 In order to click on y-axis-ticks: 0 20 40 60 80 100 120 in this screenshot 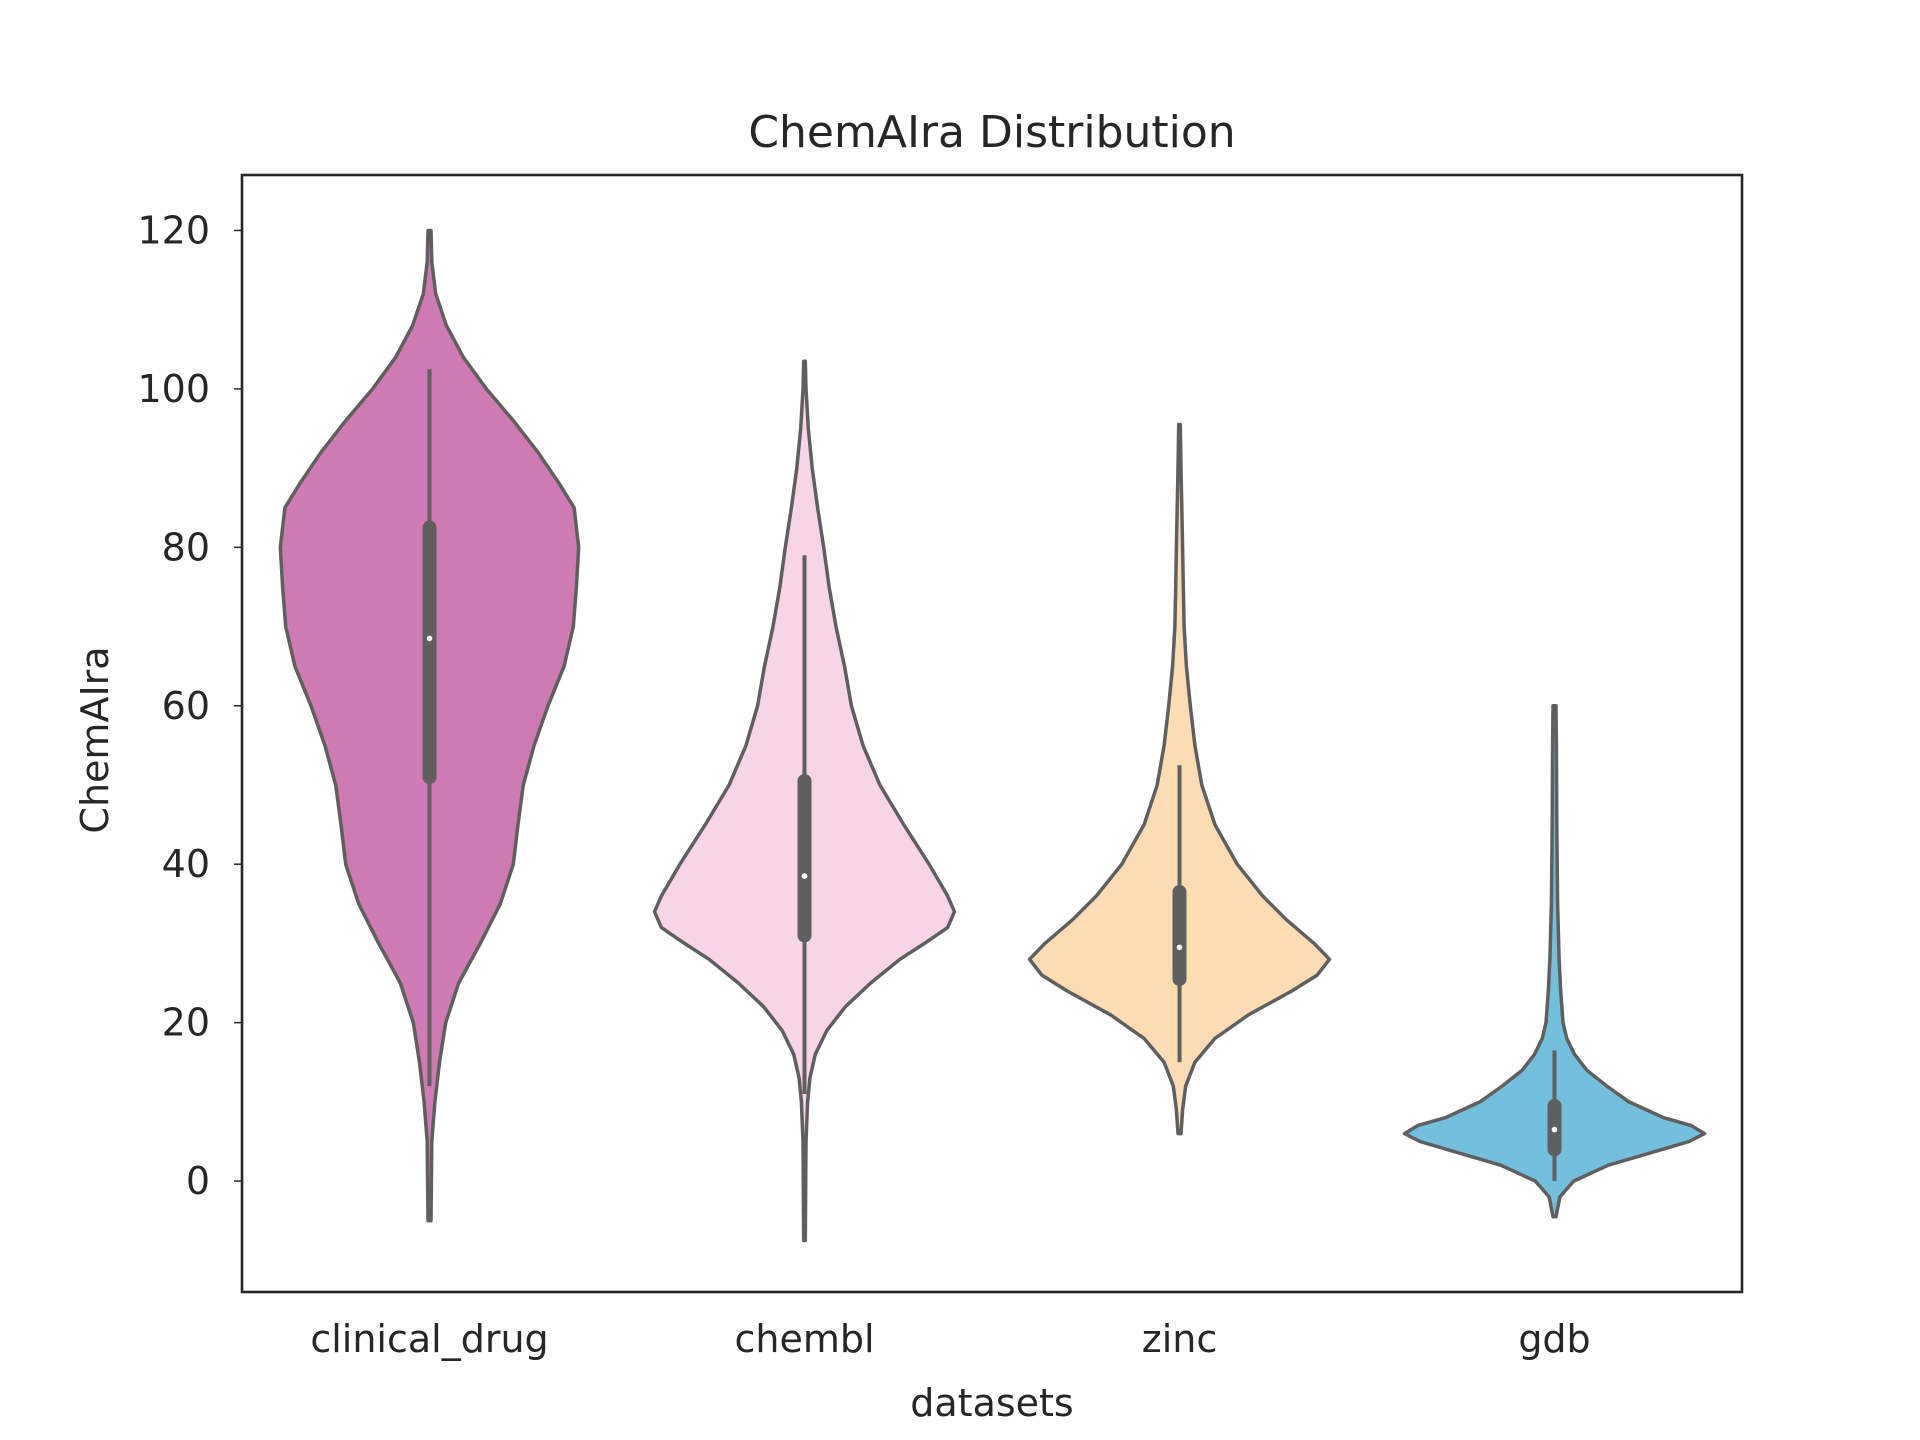, I will do `click(189, 705)`.